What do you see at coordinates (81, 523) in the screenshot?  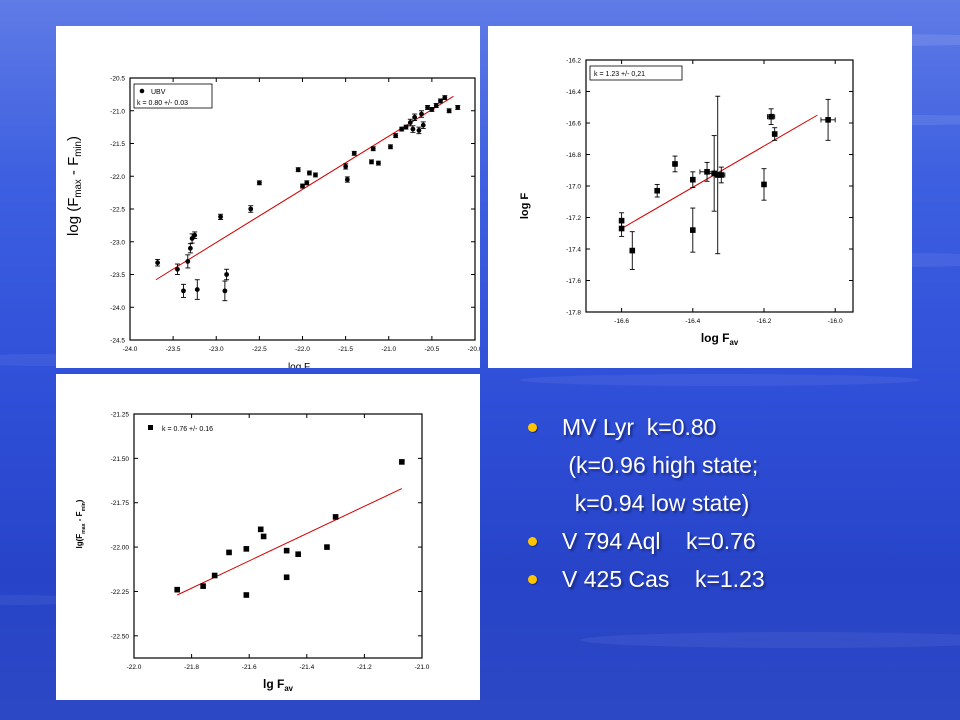 I see `y-axis-label: lg(Fmax - Fmin)` at bounding box center [81, 523].